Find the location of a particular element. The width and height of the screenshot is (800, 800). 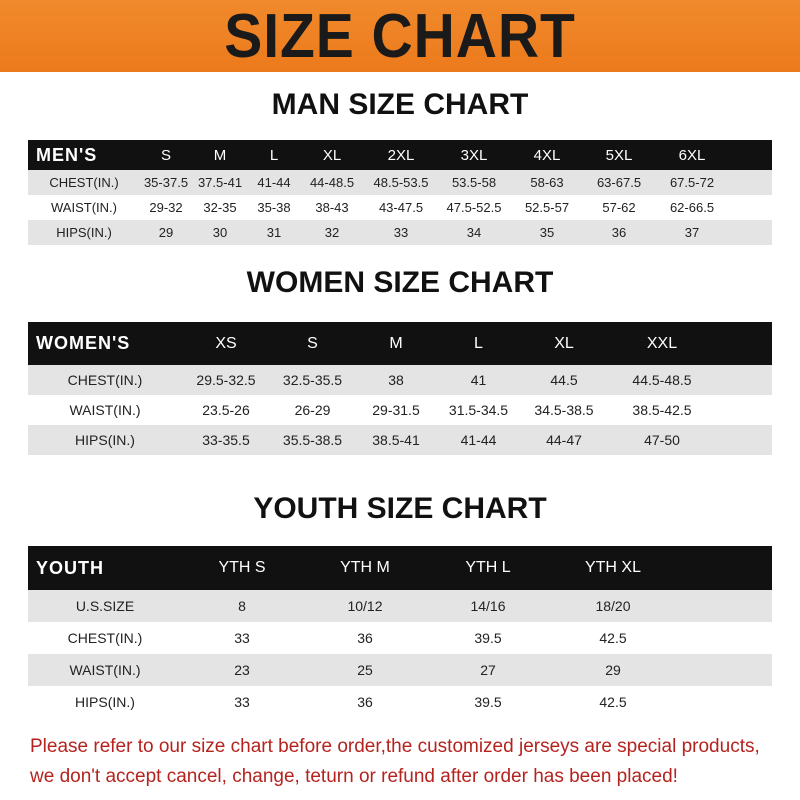

table-cell: 41 is located at coordinates (478, 380).